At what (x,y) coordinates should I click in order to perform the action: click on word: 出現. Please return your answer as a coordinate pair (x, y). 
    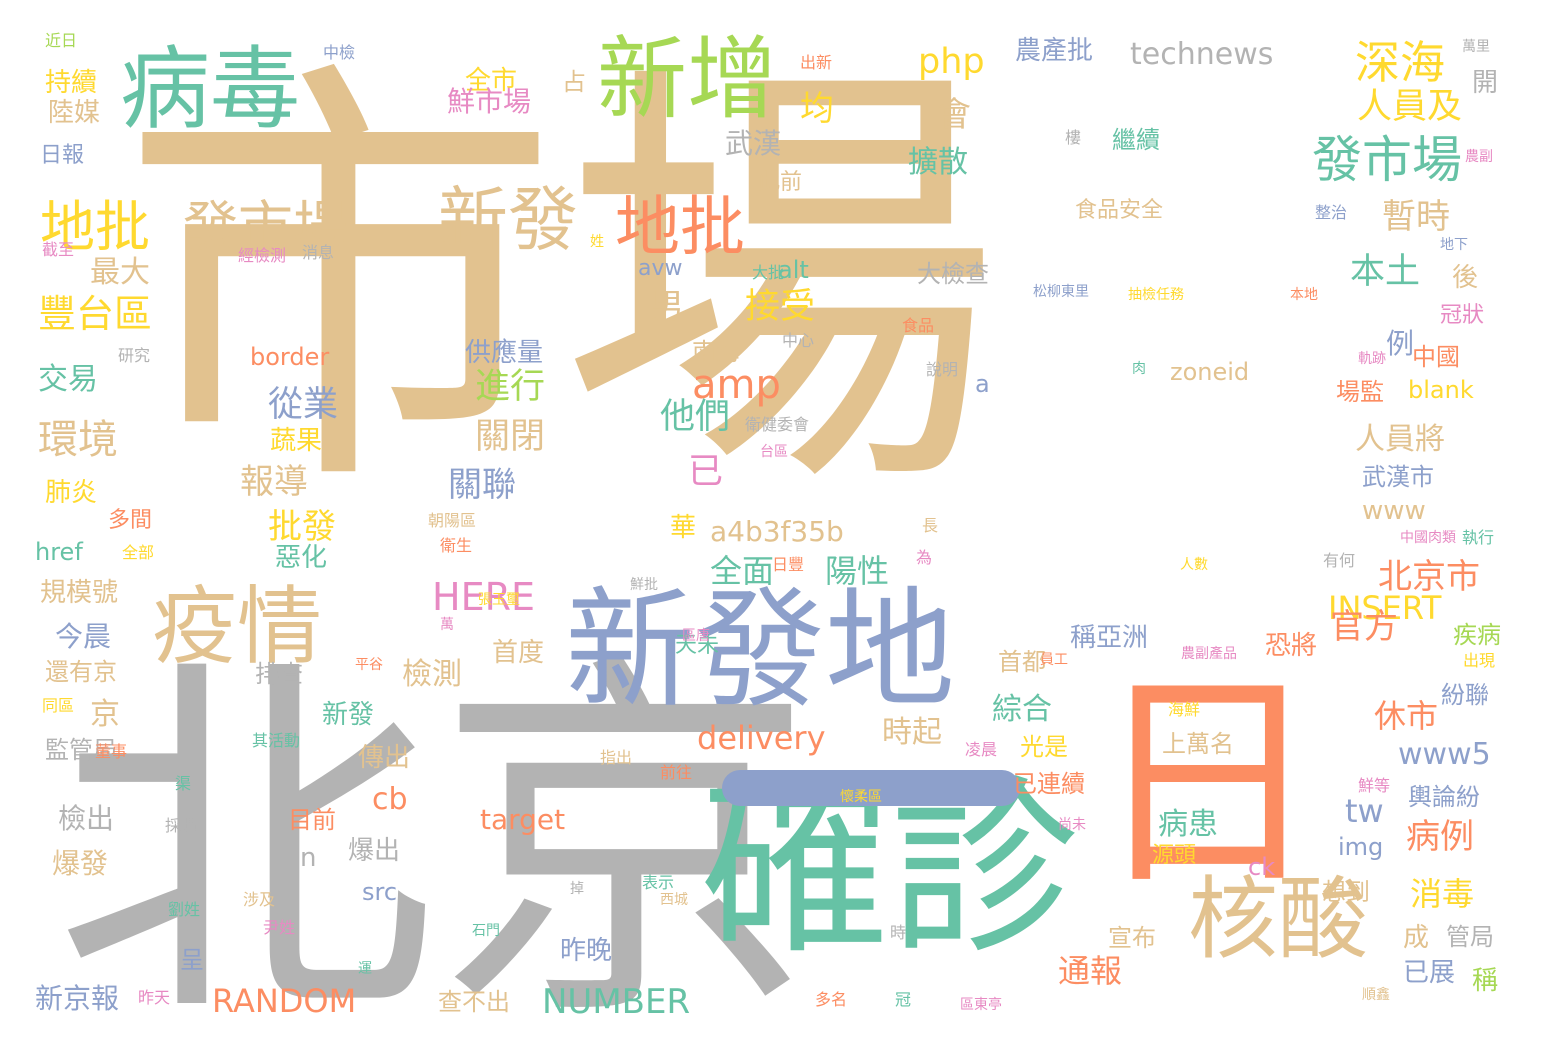
    Looking at the image, I should click on (1479, 660).